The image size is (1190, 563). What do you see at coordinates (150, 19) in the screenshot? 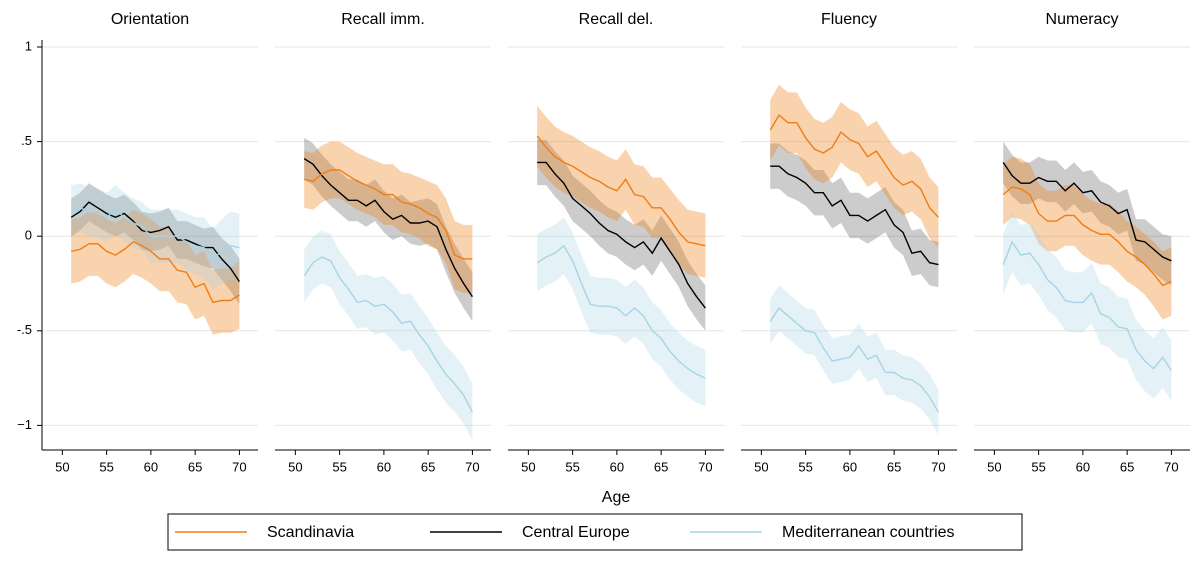
I see `panel-title: Orientation` at bounding box center [150, 19].